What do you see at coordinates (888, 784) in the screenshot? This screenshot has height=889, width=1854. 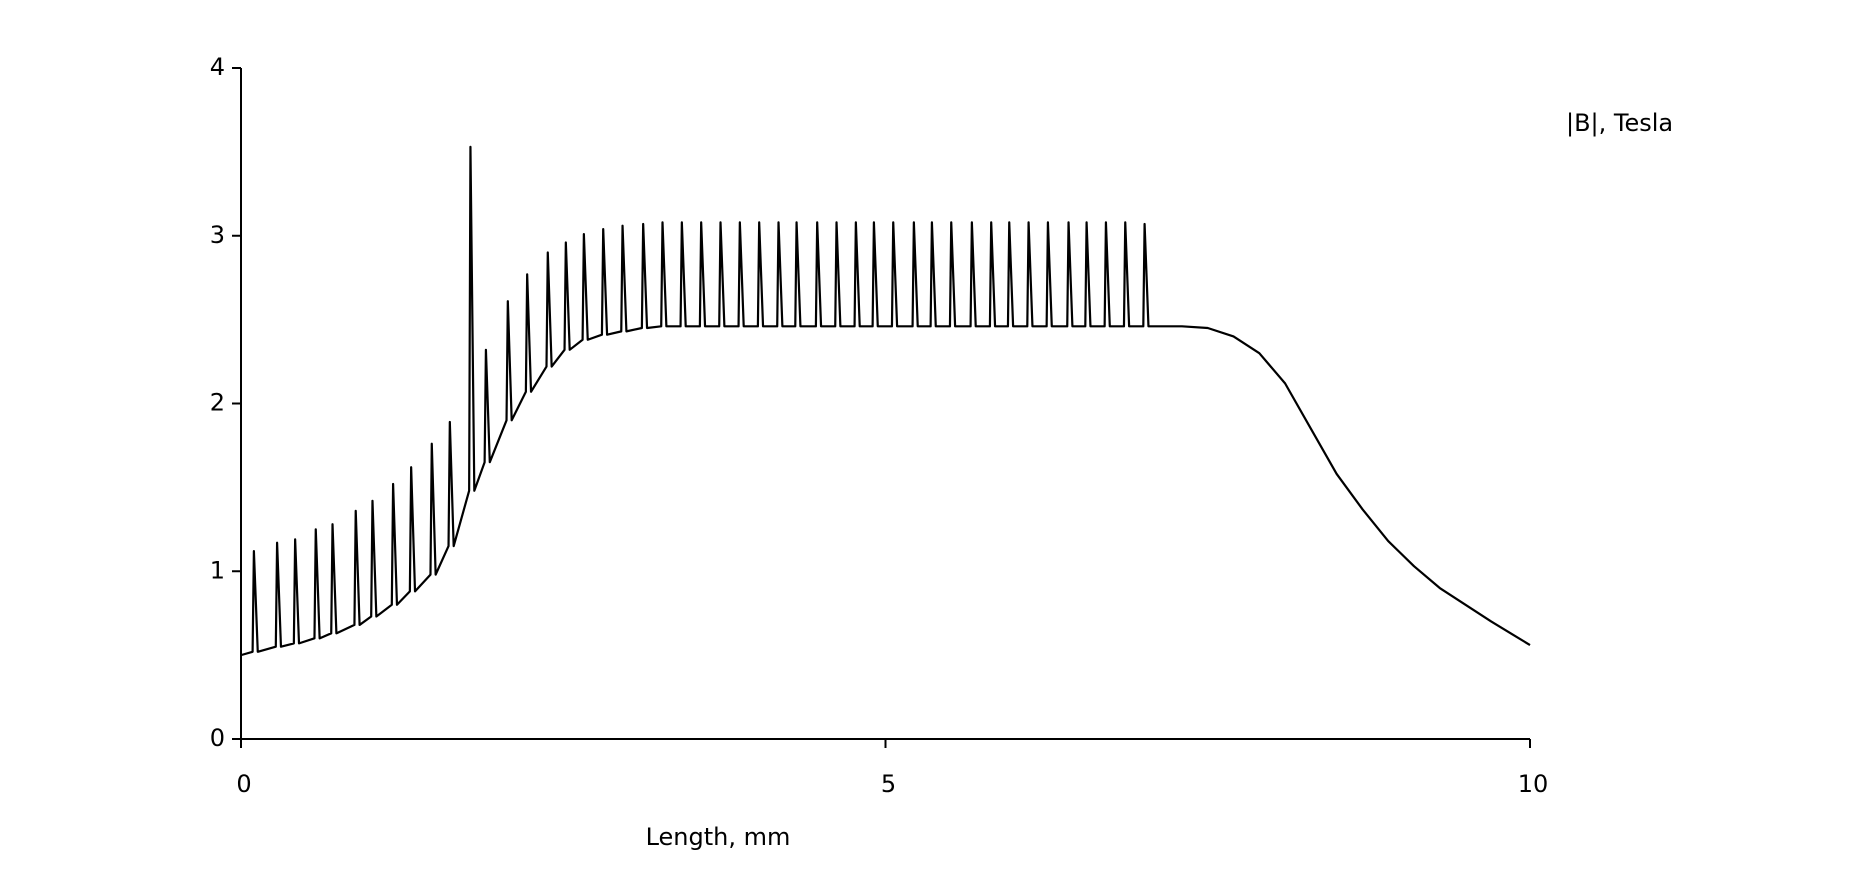 I see `x-tick-label: 5` at bounding box center [888, 784].